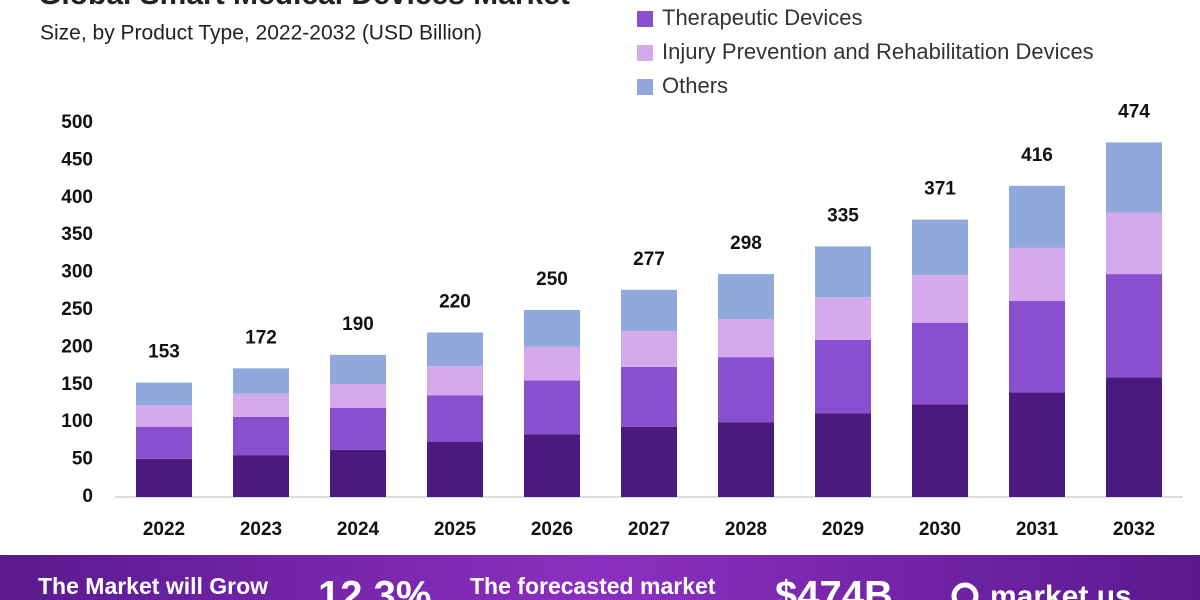 The height and width of the screenshot is (600, 1200). I want to click on total-label: 220, so click(455, 301).